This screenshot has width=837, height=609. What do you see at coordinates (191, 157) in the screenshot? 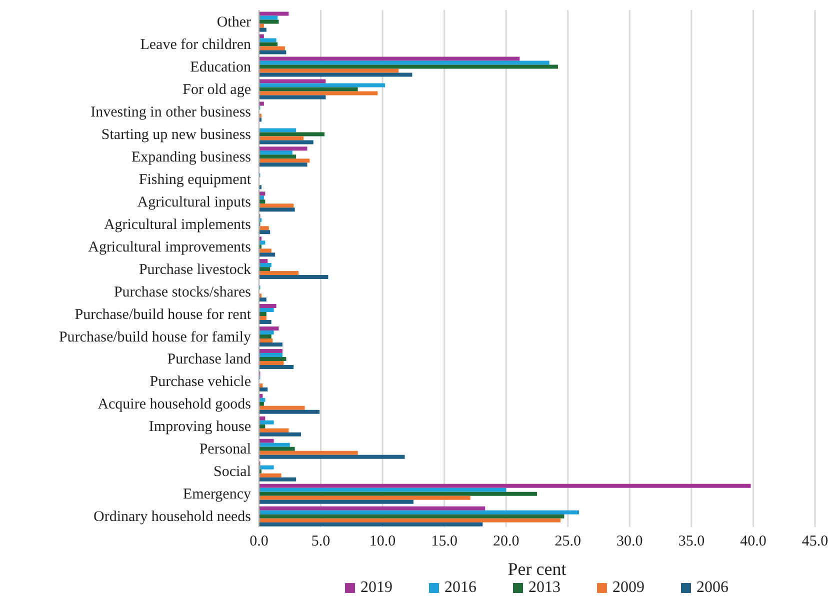
I see `y-tick-label: Expanding business` at bounding box center [191, 157].